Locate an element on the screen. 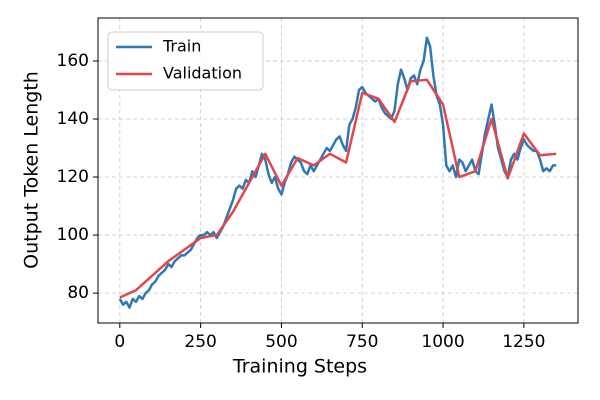 This screenshot has height=400, width=600. legend-label: Train is located at coordinates (181, 46).